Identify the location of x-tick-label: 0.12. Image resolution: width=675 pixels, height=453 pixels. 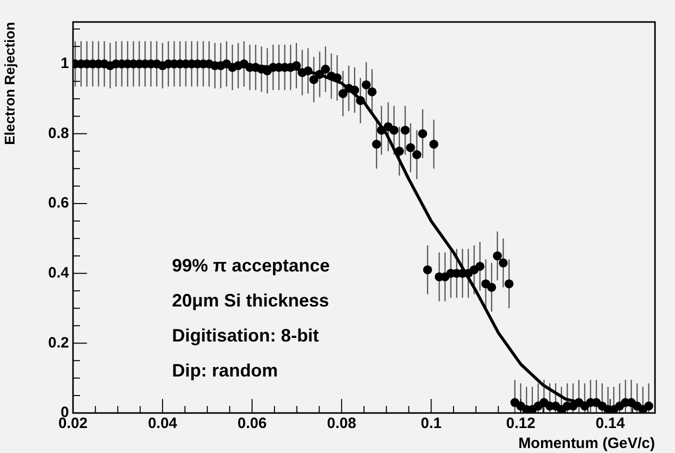
(521, 423).